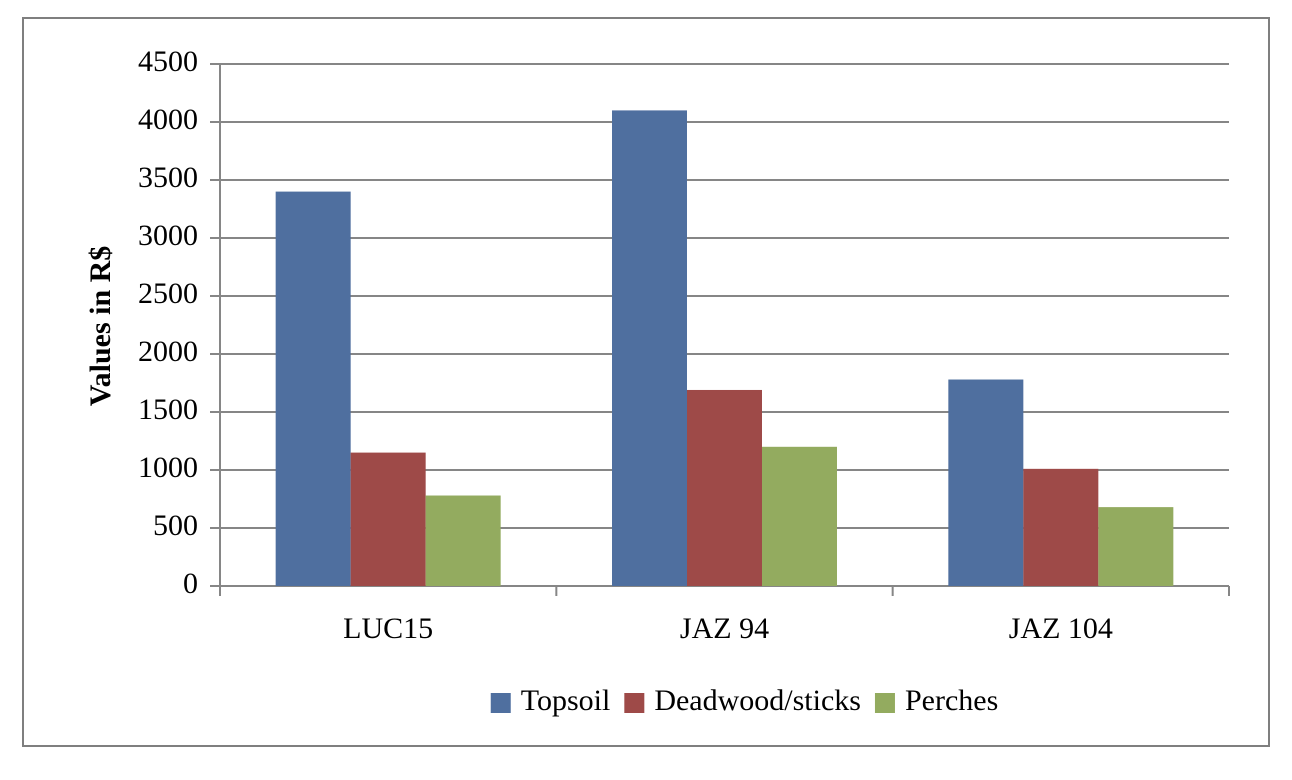  Describe the element at coordinates (168, 293) in the screenshot. I see `y-tick-label: 2500` at that location.